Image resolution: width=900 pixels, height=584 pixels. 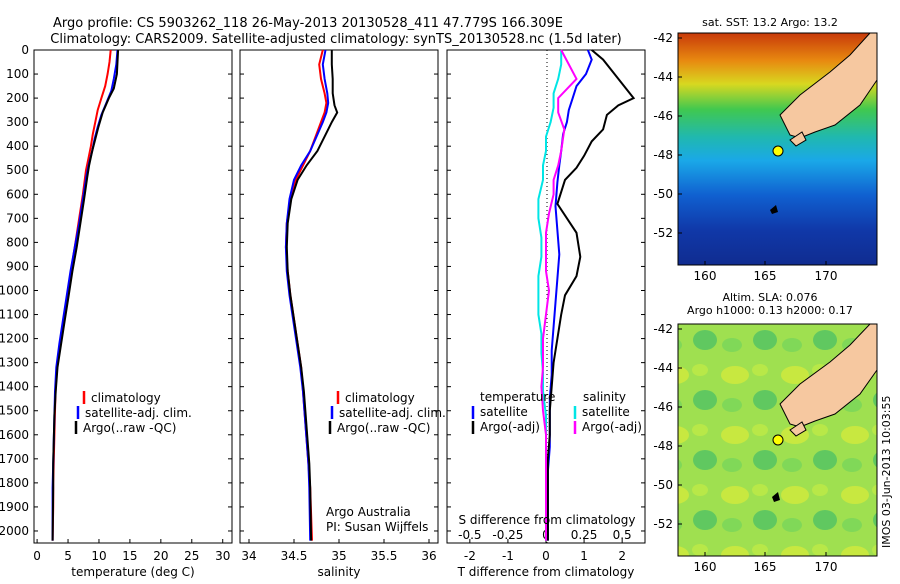 What do you see at coordinates (25, 50) in the screenshot?
I see `depth-tick-label: 0` at bounding box center [25, 50].